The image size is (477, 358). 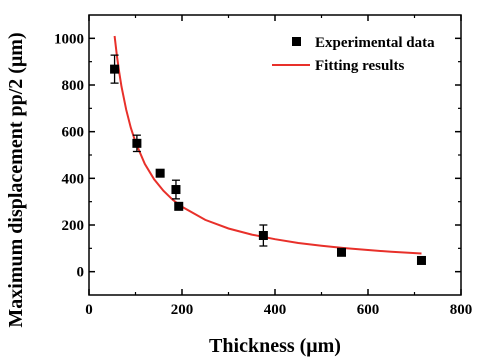 I want to click on y-tick-label: 0, so click(x=81, y=273).